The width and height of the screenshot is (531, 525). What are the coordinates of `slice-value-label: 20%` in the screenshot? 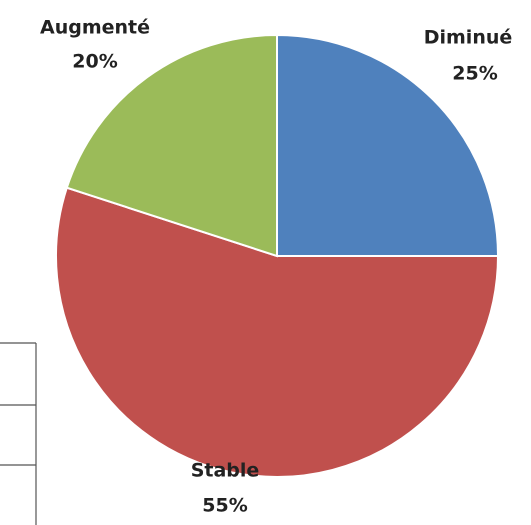 It's located at (94, 62).